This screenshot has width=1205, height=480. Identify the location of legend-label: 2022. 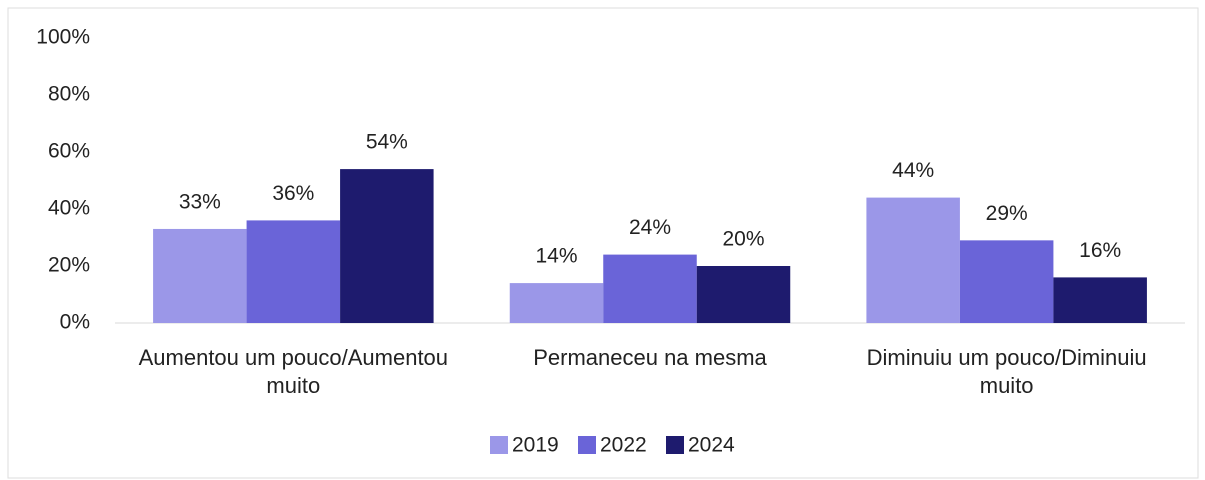
(623, 445).